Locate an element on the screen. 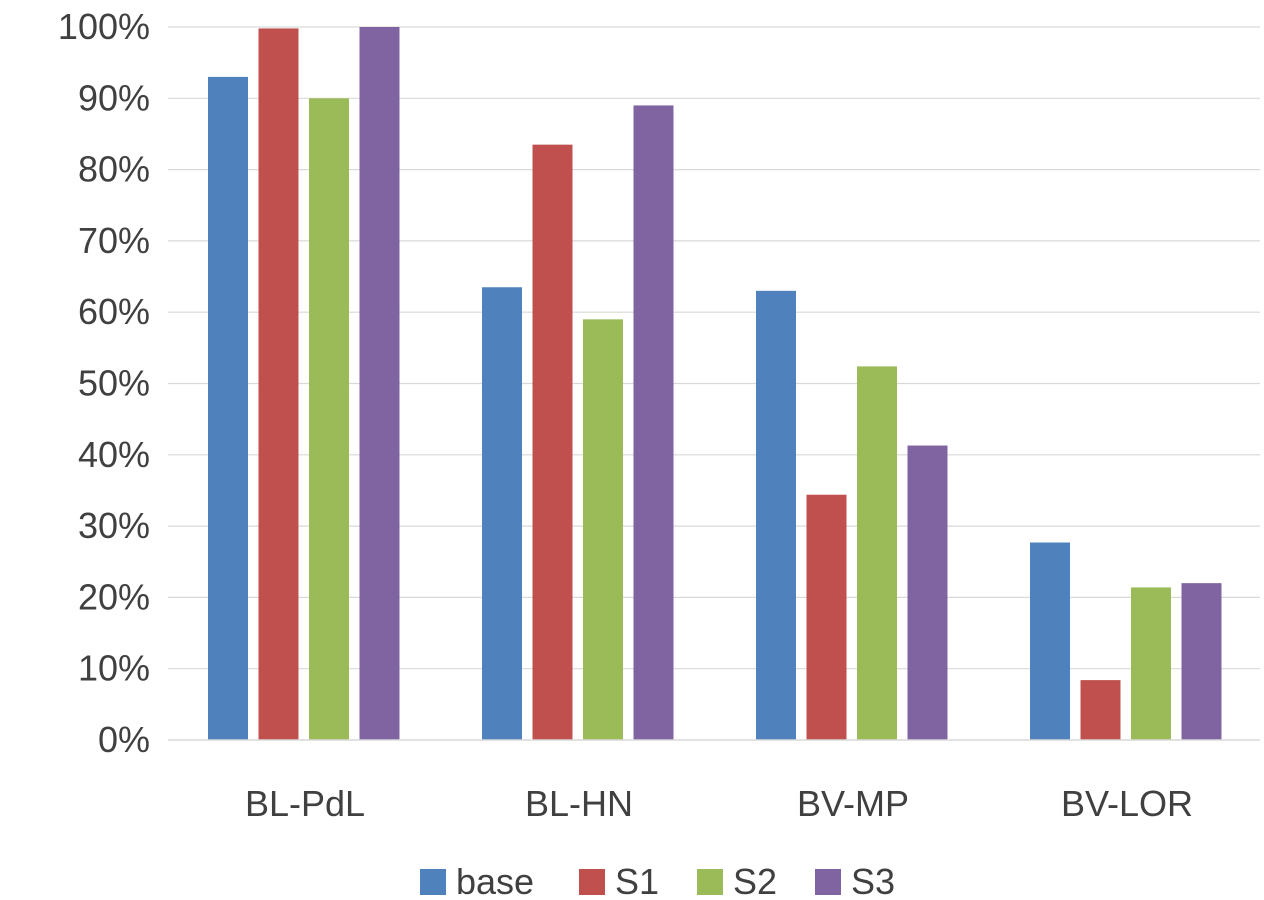 This screenshot has width=1264, height=900. bar-s3-bl-hn is located at coordinates (653, 423).